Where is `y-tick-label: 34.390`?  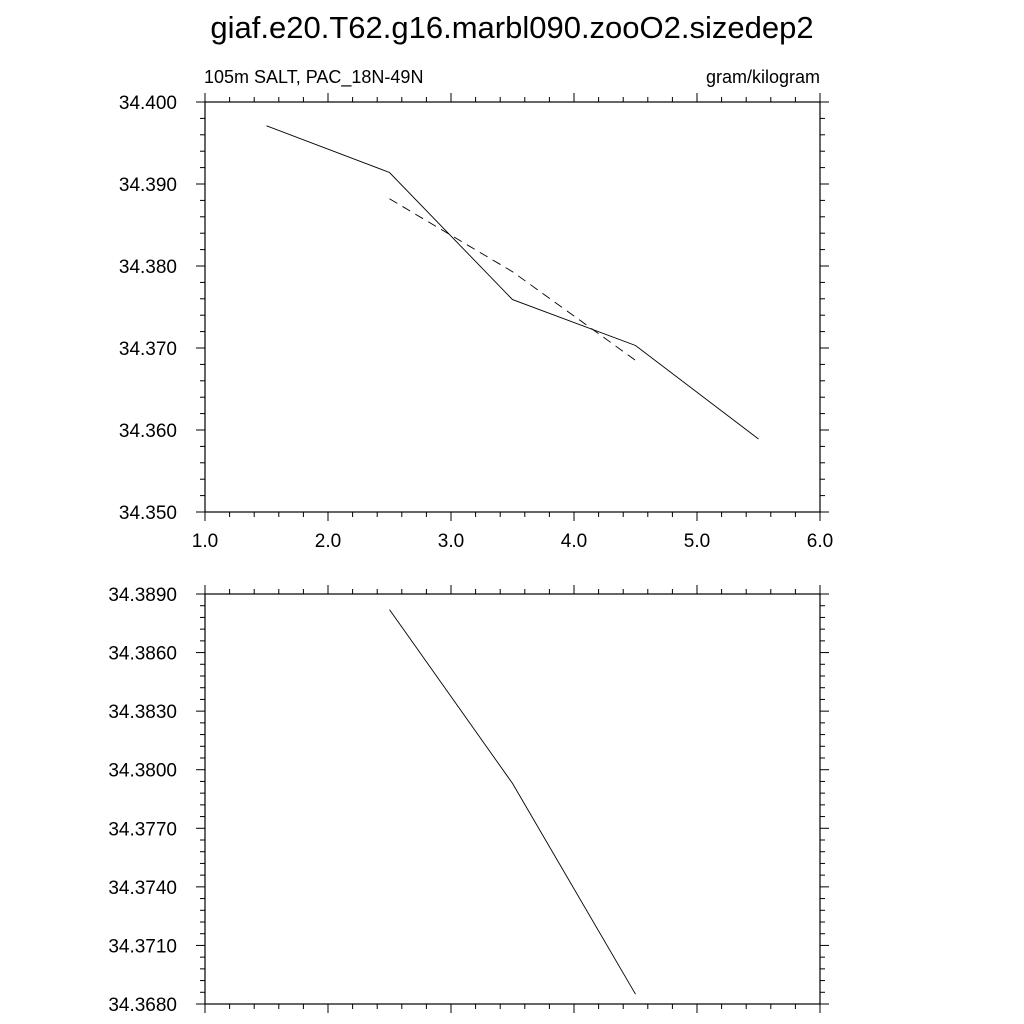
y-tick-label: 34.390 is located at coordinates (148, 185).